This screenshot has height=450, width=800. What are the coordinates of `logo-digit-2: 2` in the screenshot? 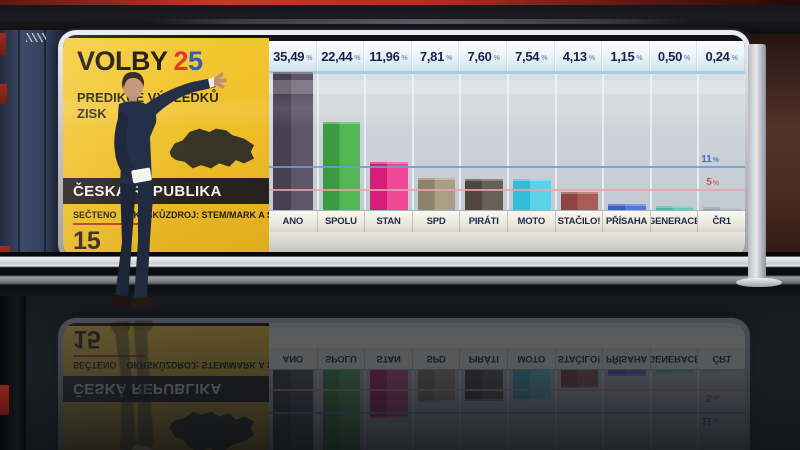 It's located at (181, 61).